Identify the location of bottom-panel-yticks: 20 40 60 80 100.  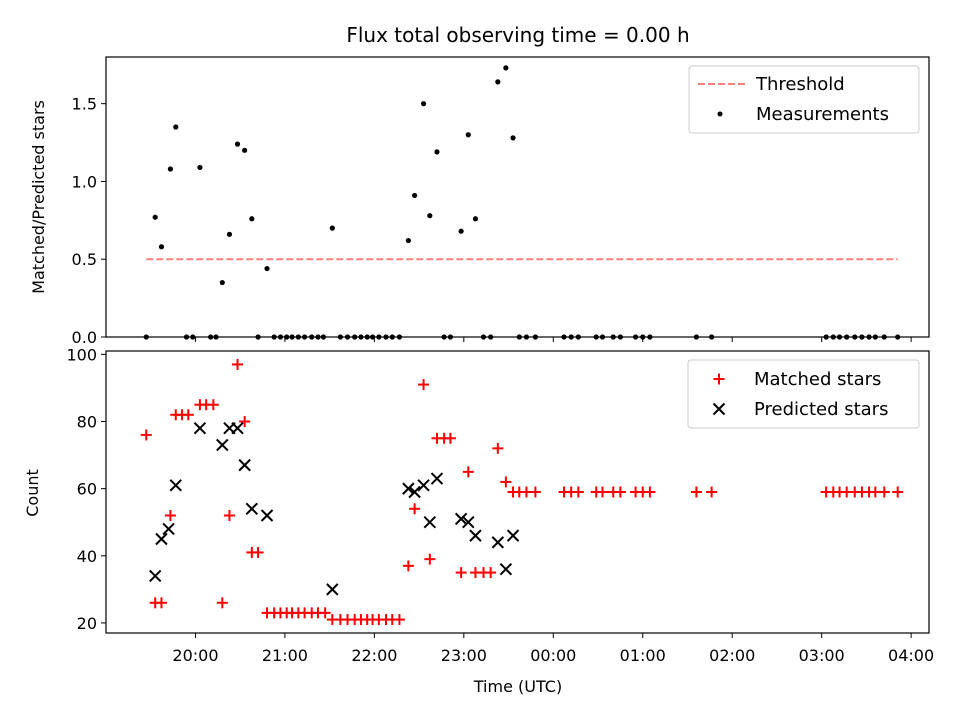
(86, 489).